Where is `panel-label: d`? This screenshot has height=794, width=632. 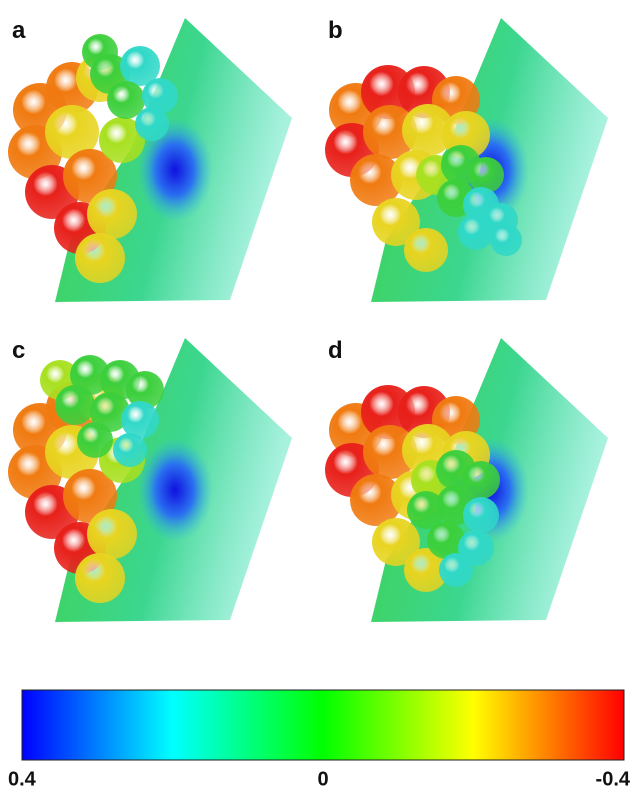
panel-label: d is located at coordinates (335, 350).